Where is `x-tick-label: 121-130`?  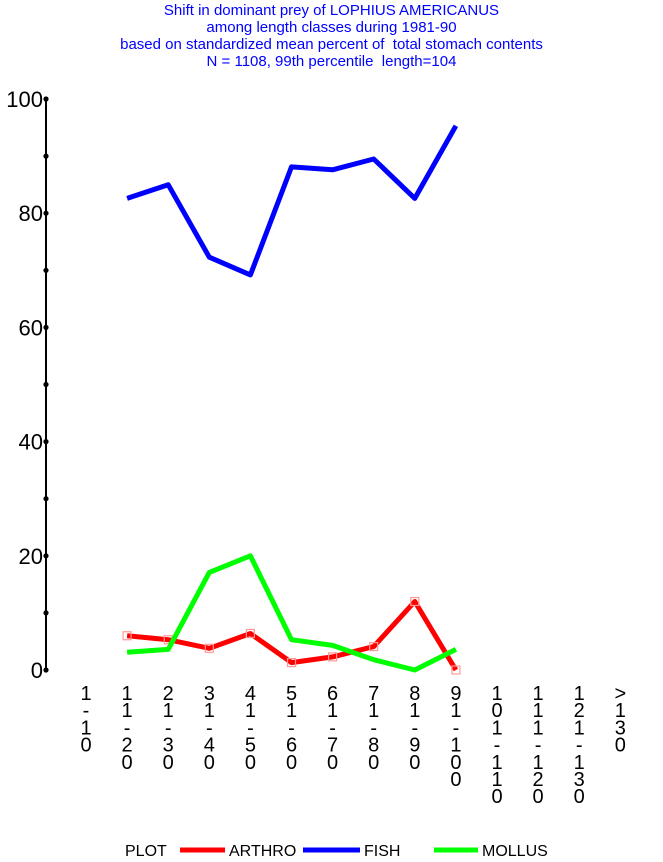 x-tick-label: 121-130 is located at coordinates (579, 745).